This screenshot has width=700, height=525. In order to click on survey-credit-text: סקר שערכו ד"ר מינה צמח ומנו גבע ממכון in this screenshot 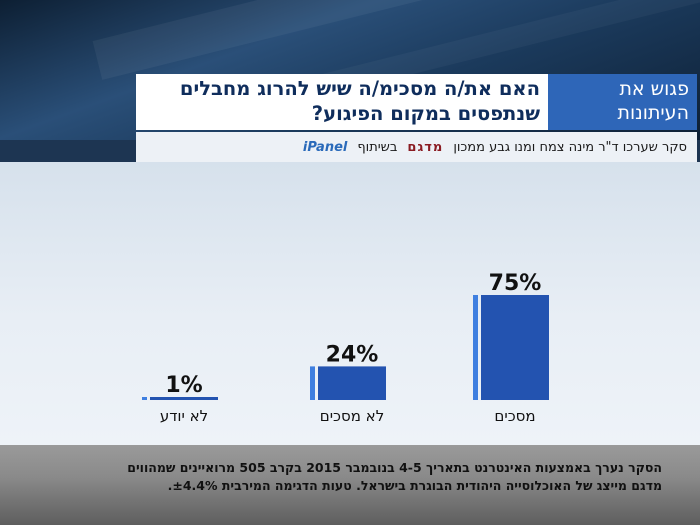, I will do `click(570, 147)`.